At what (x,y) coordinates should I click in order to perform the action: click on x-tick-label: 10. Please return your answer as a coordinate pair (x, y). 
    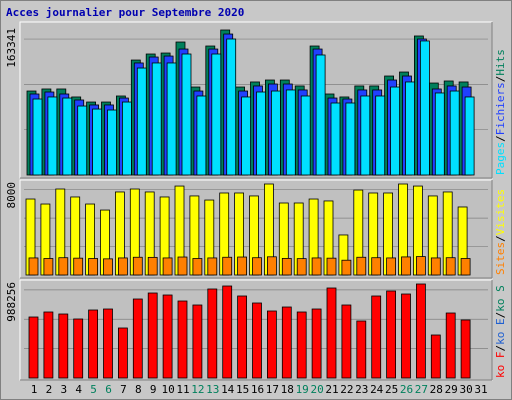
    Looking at the image, I should click on (167, 389).